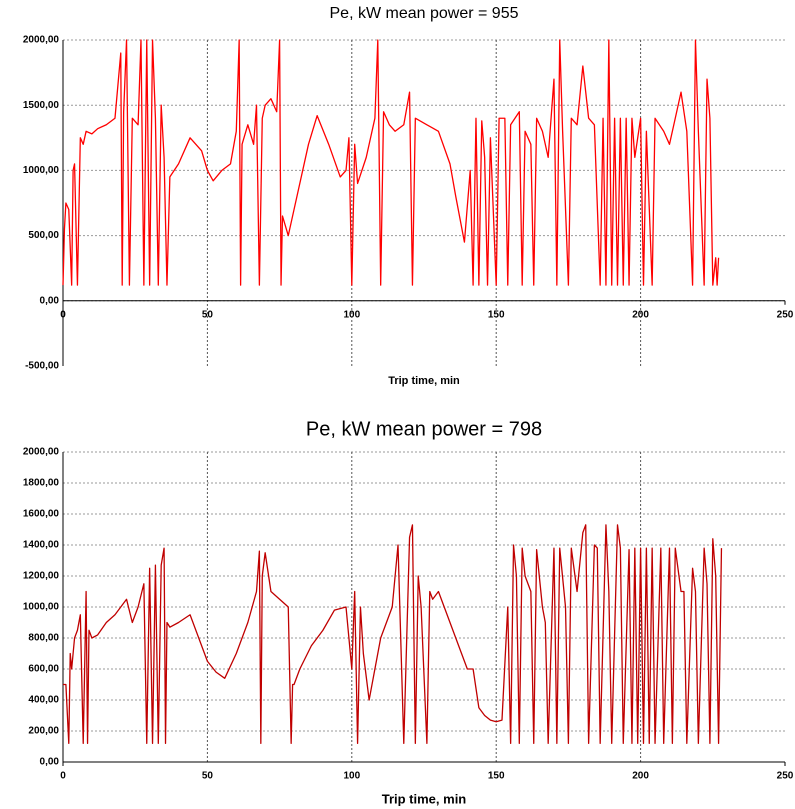  What do you see at coordinates (41, 514) in the screenshot?
I see `y-tick-label: 1600,00` at bounding box center [41, 514].